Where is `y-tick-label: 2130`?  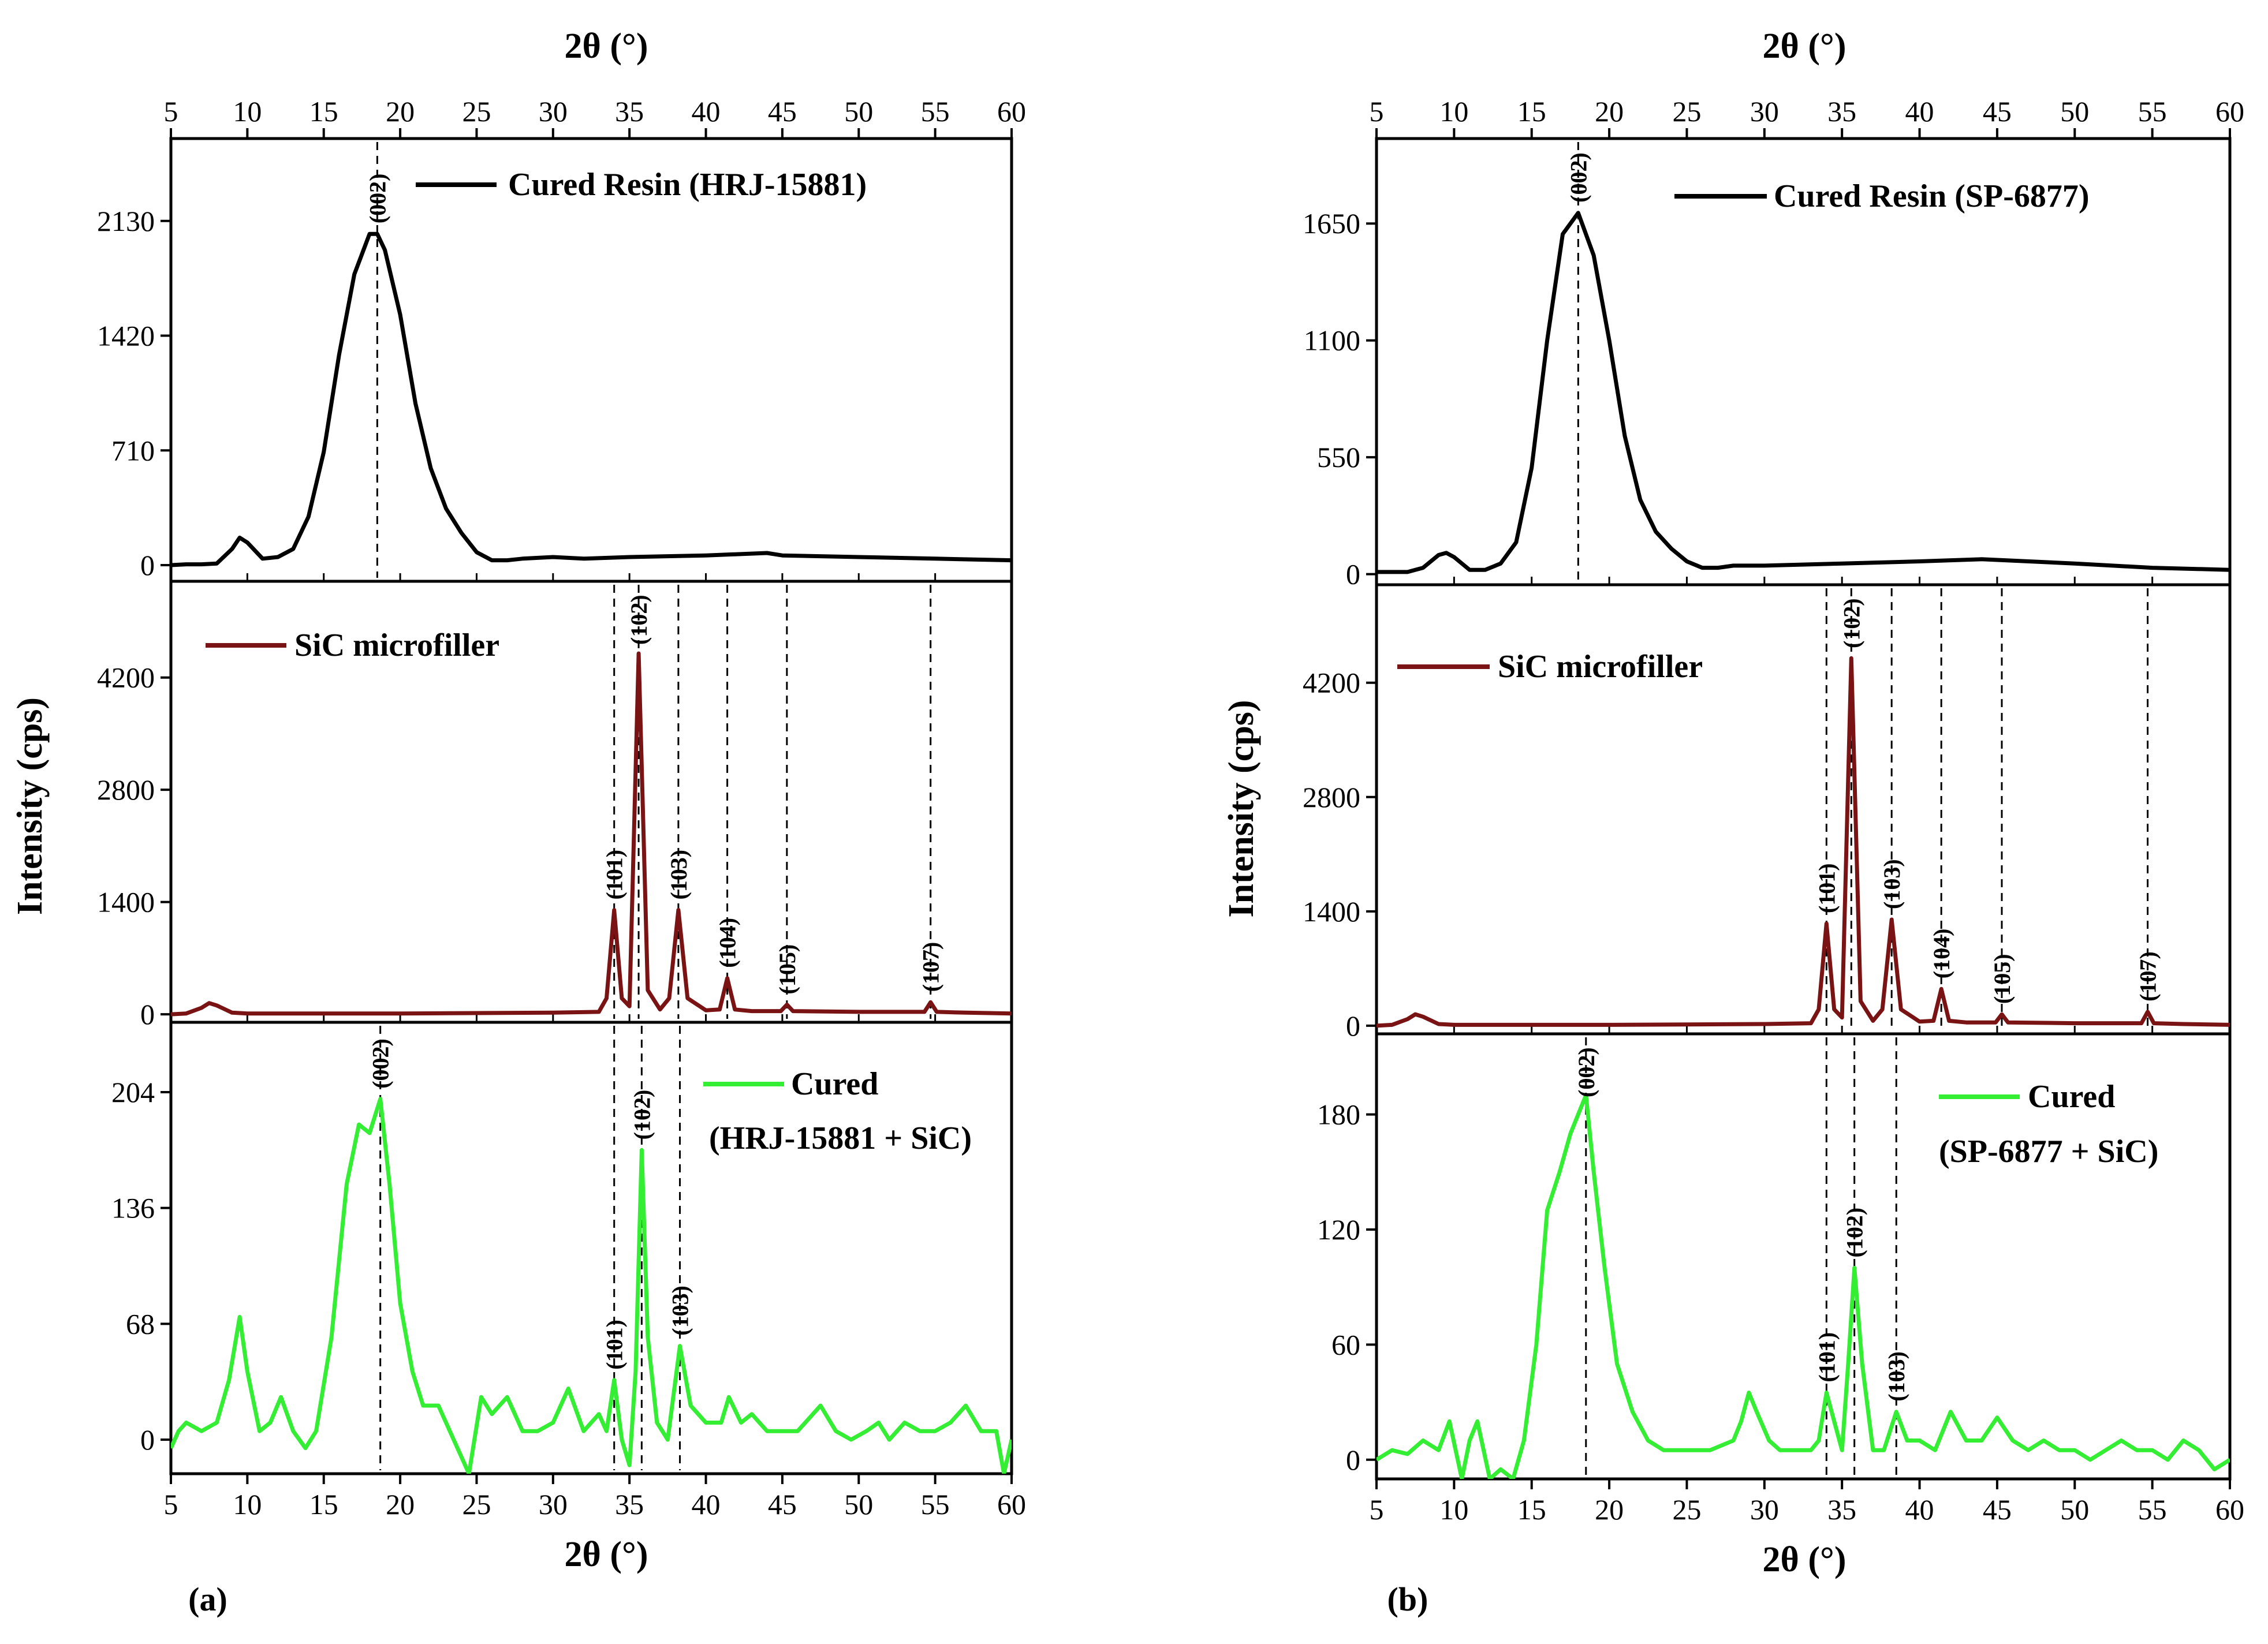
y-tick-label: 2130 is located at coordinates (126, 221).